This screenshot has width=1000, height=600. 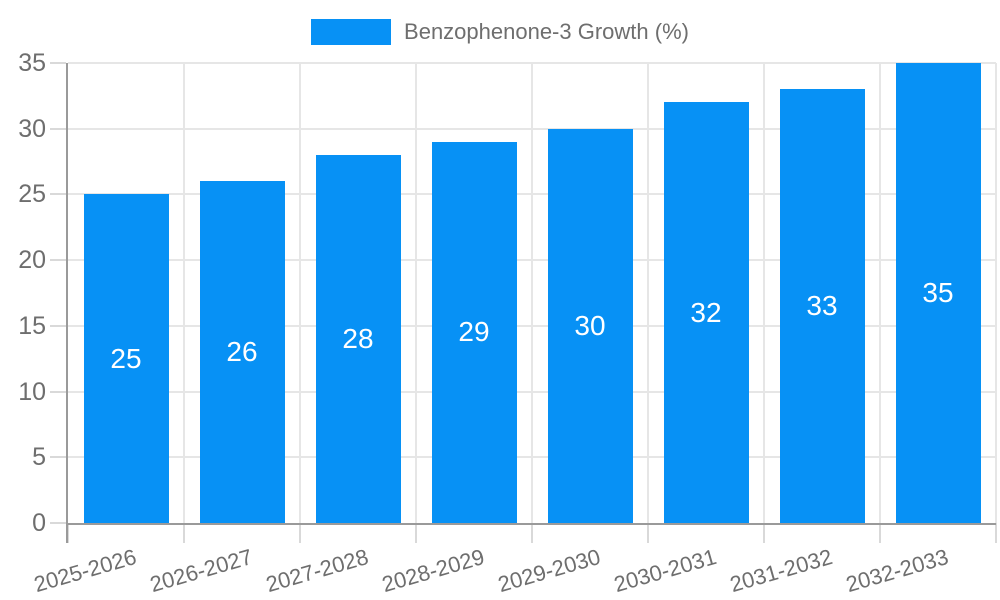 I want to click on bar: 28, so click(x=358, y=339).